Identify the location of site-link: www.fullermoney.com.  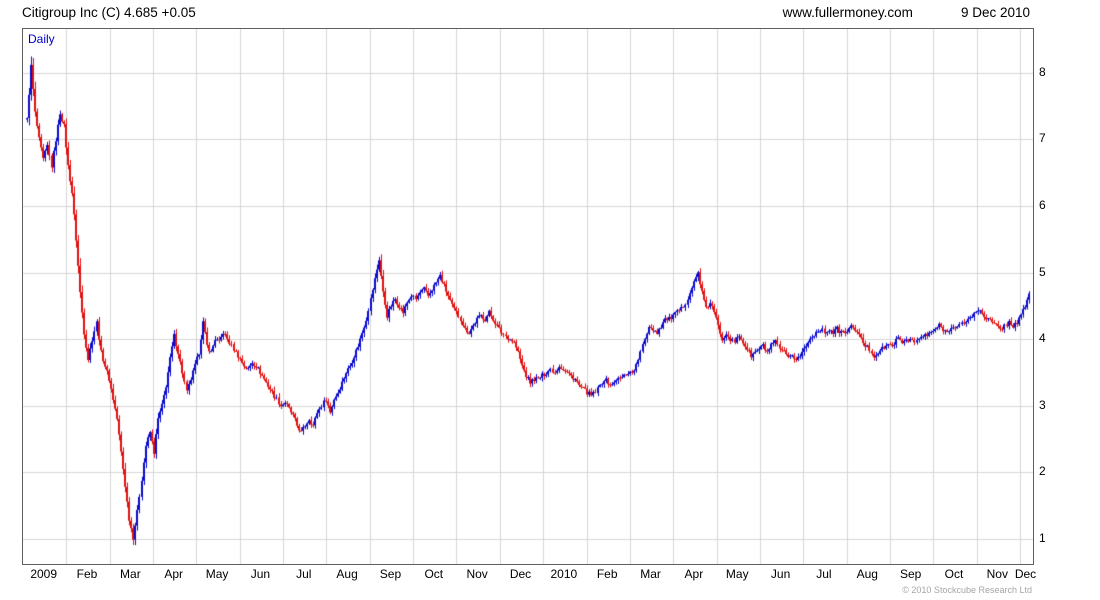
(847, 12).